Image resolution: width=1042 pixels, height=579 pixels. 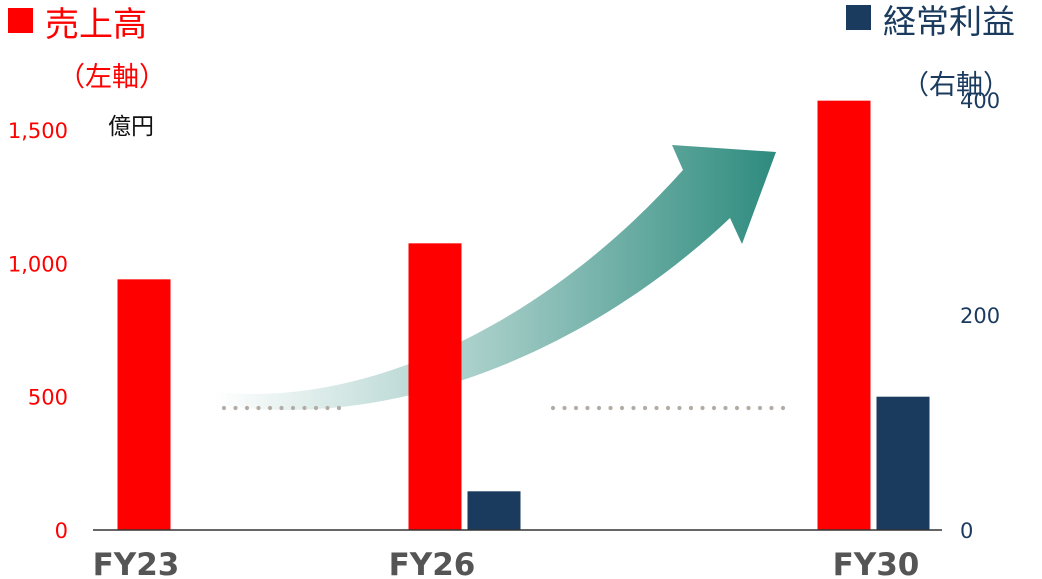 What do you see at coordinates (956, 85) in the screenshot?
I see `right-axis-label: （右軸）` at bounding box center [956, 85].